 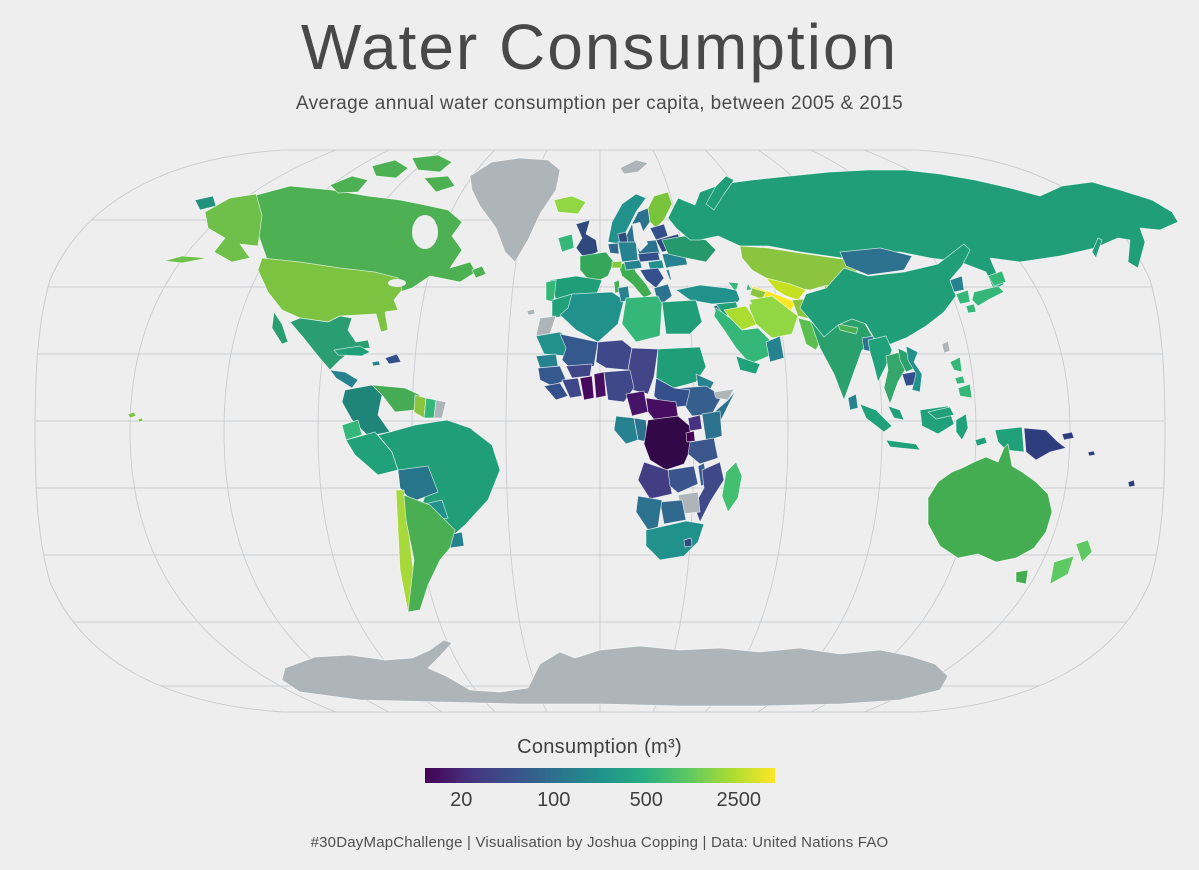 I want to click on caspian-sea, so click(x=742, y=284).